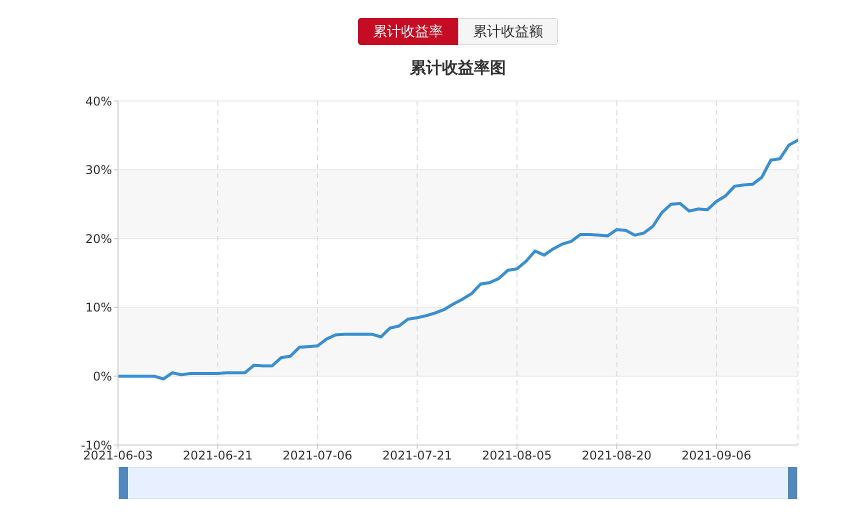  I want to click on chart-title: 累计收益率图, so click(458, 68).